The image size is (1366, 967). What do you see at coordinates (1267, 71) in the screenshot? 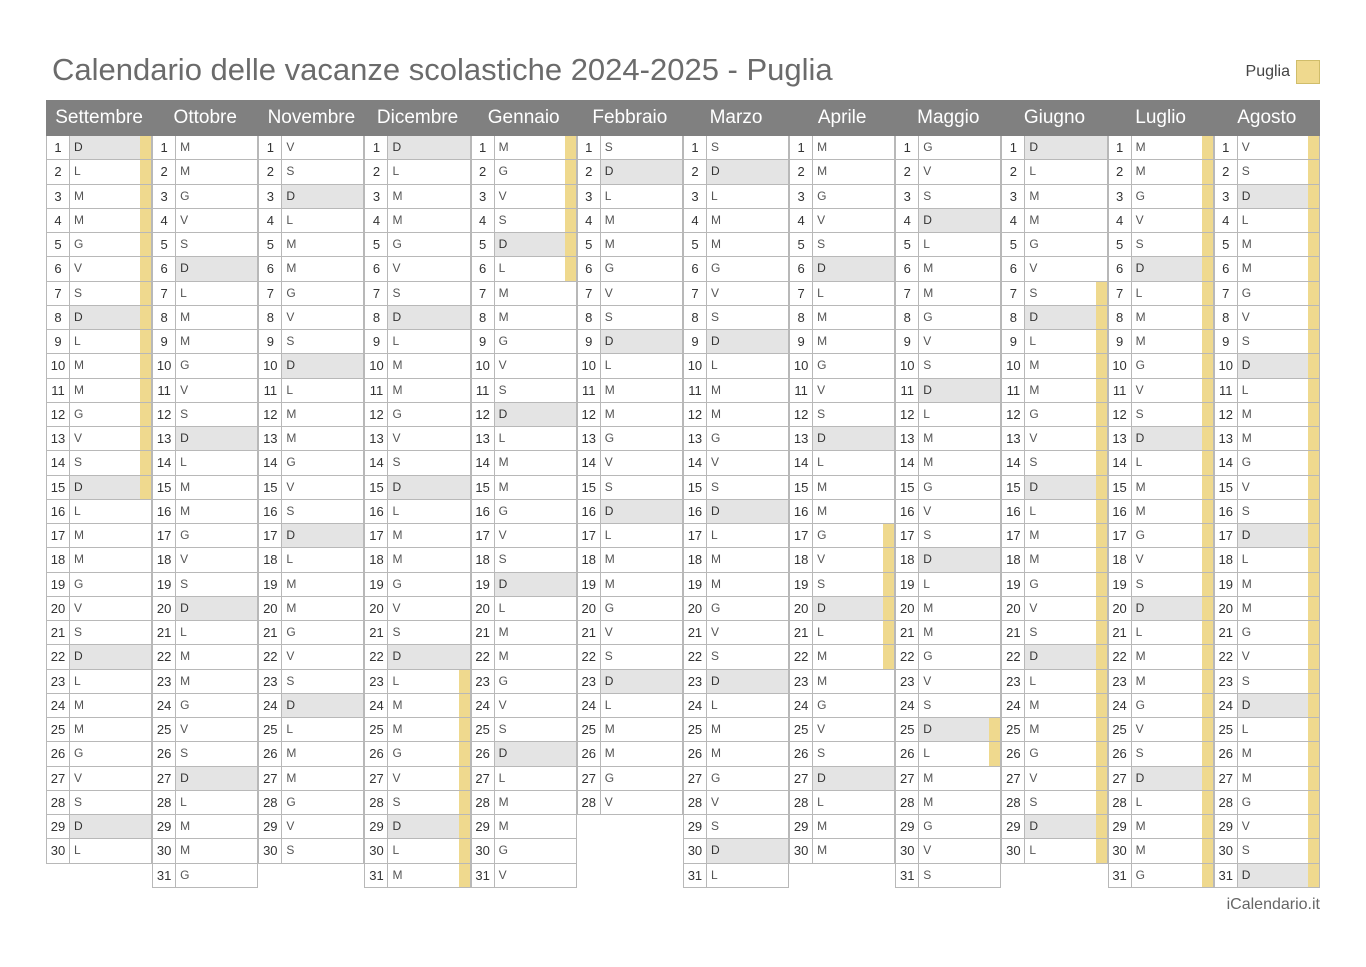
I see `legend-label: Puglia` at bounding box center [1267, 71].